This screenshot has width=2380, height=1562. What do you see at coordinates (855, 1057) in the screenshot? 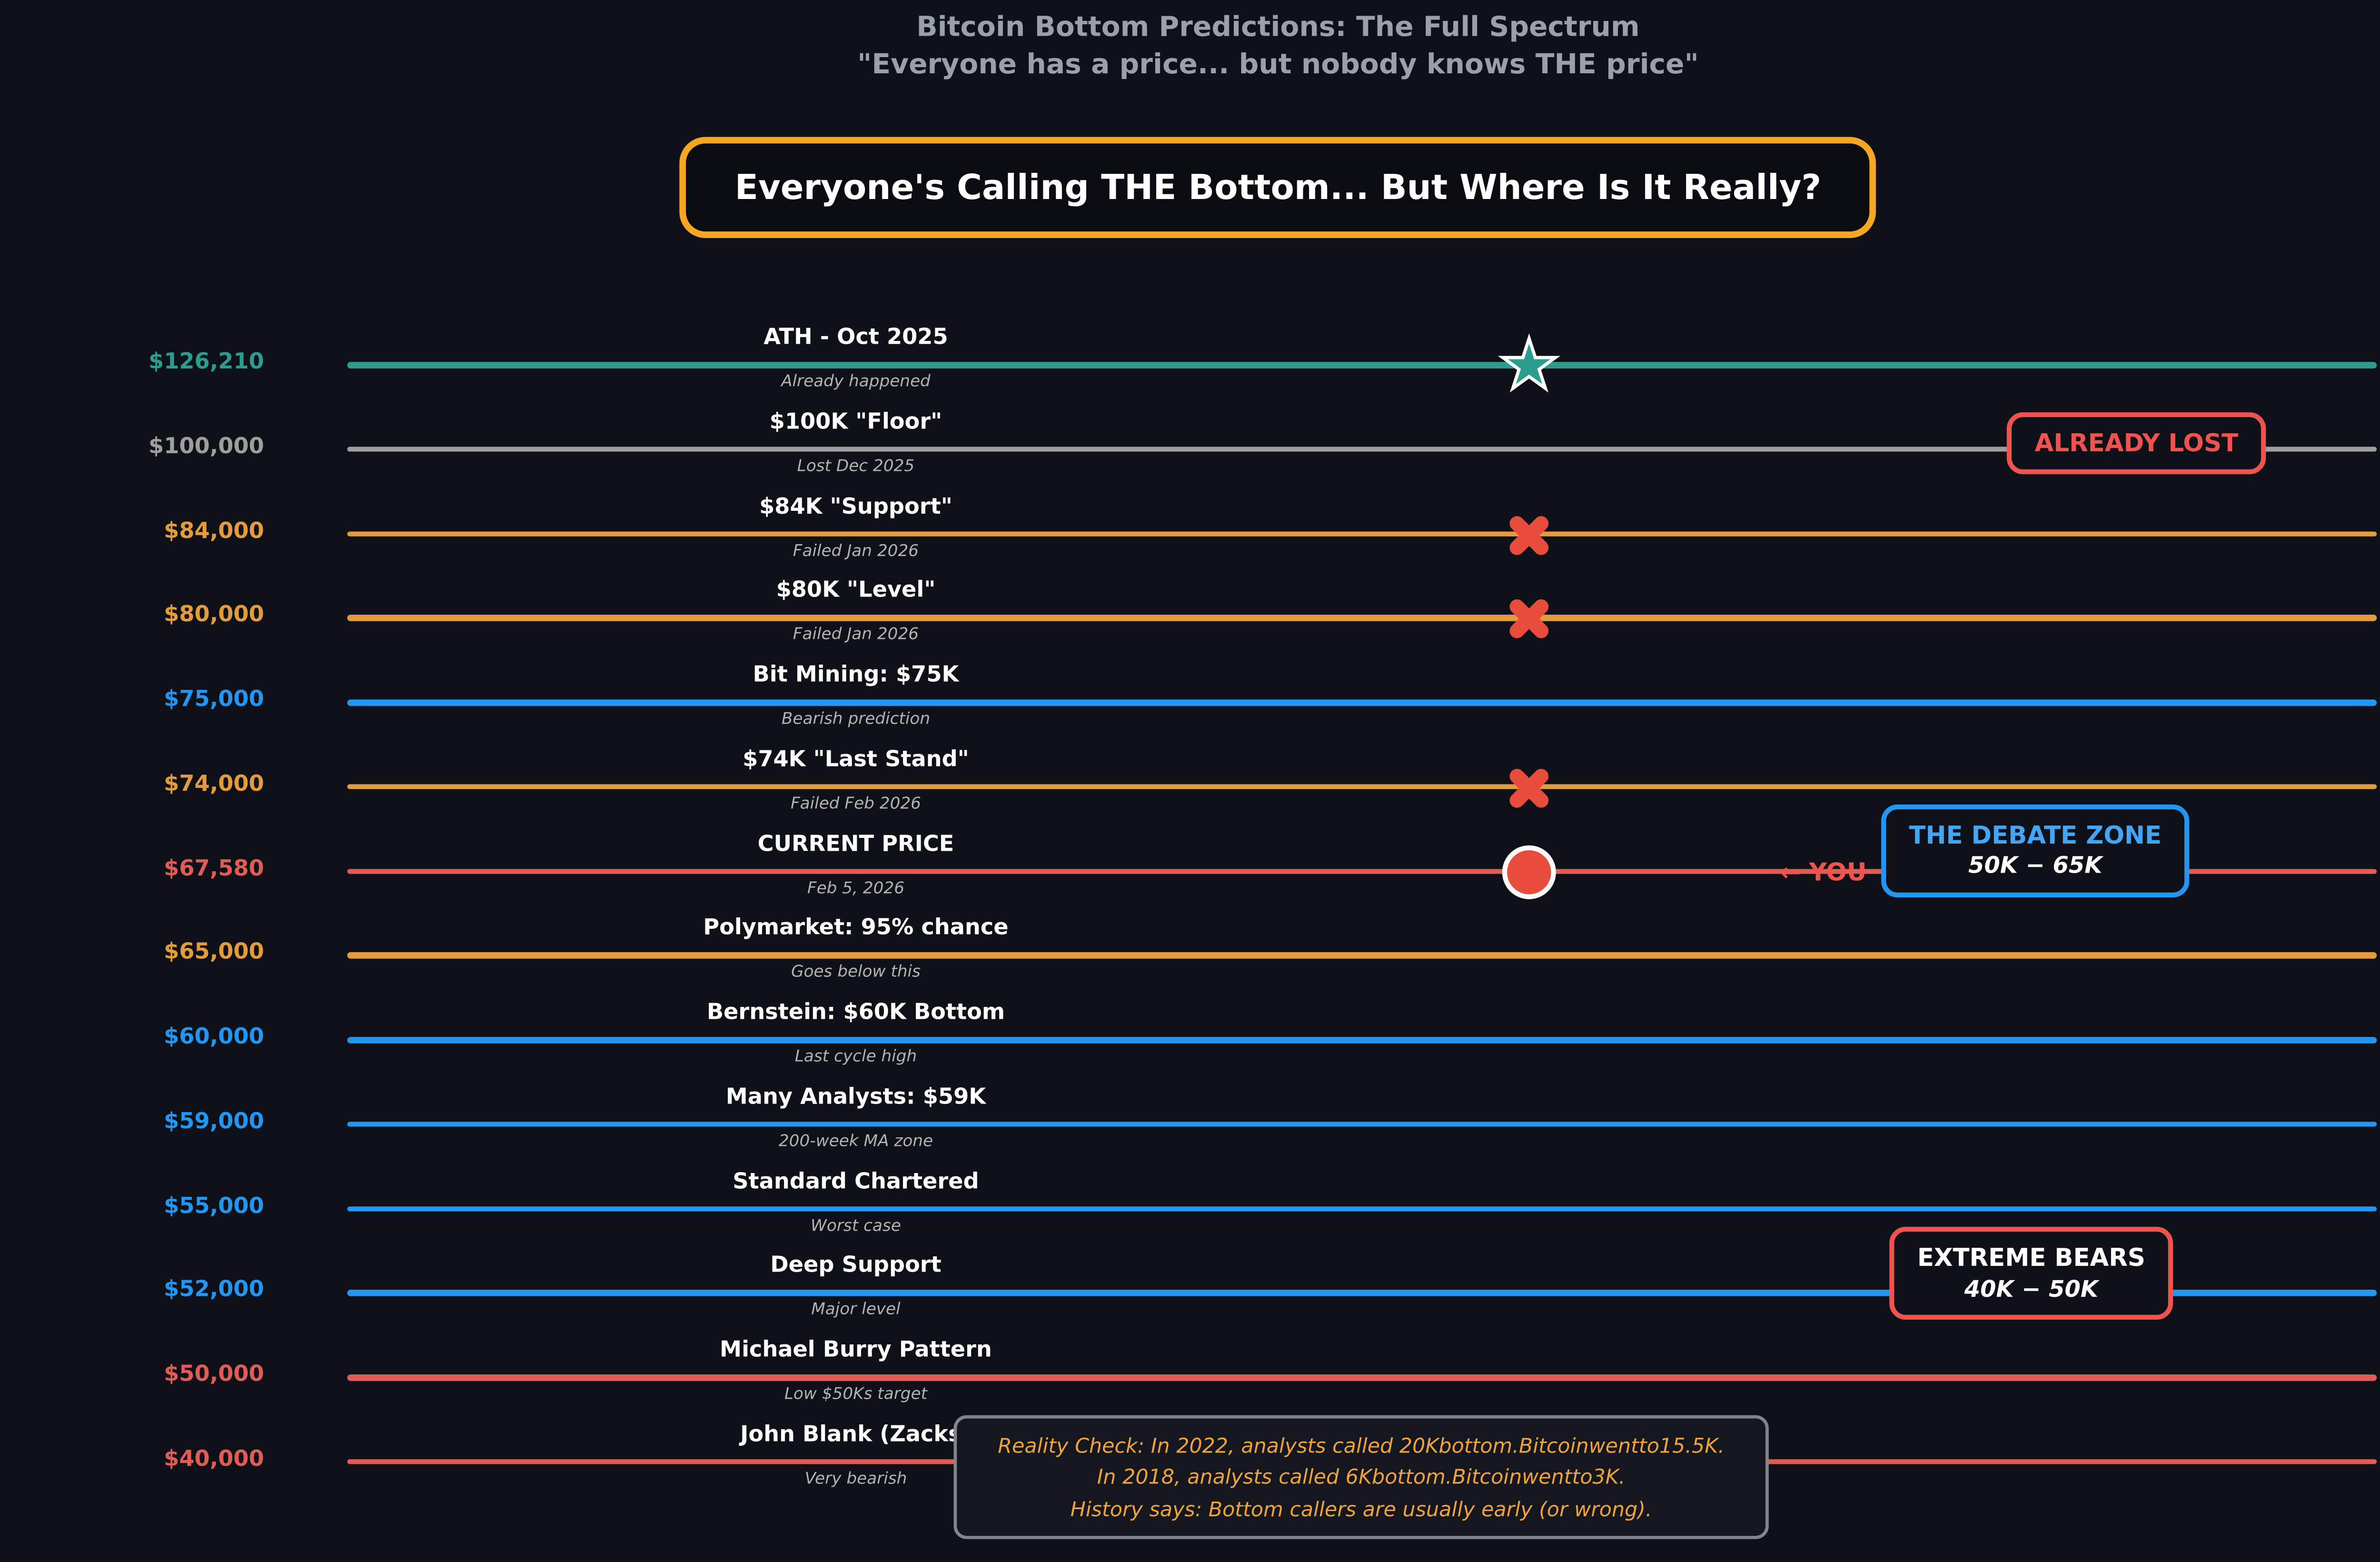
I see `level-sublabel: Last cycle high` at bounding box center [855, 1057].